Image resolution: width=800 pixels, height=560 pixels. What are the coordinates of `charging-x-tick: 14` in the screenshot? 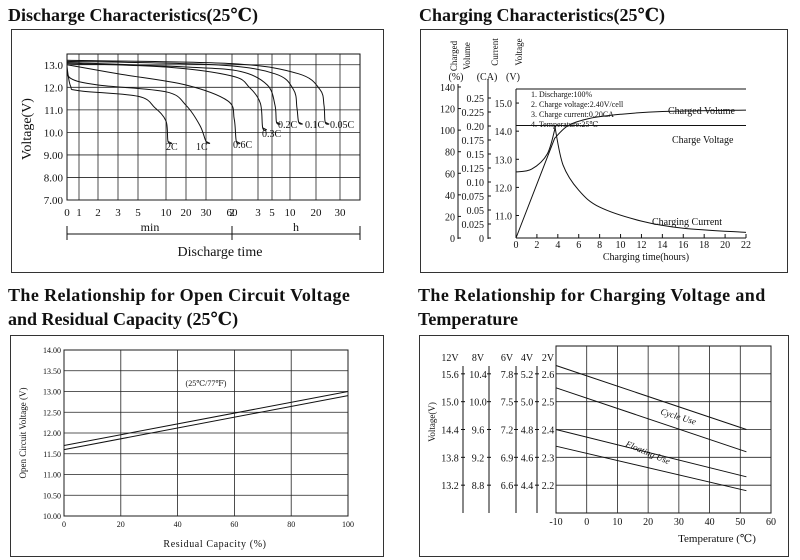 It's located at (662, 245).